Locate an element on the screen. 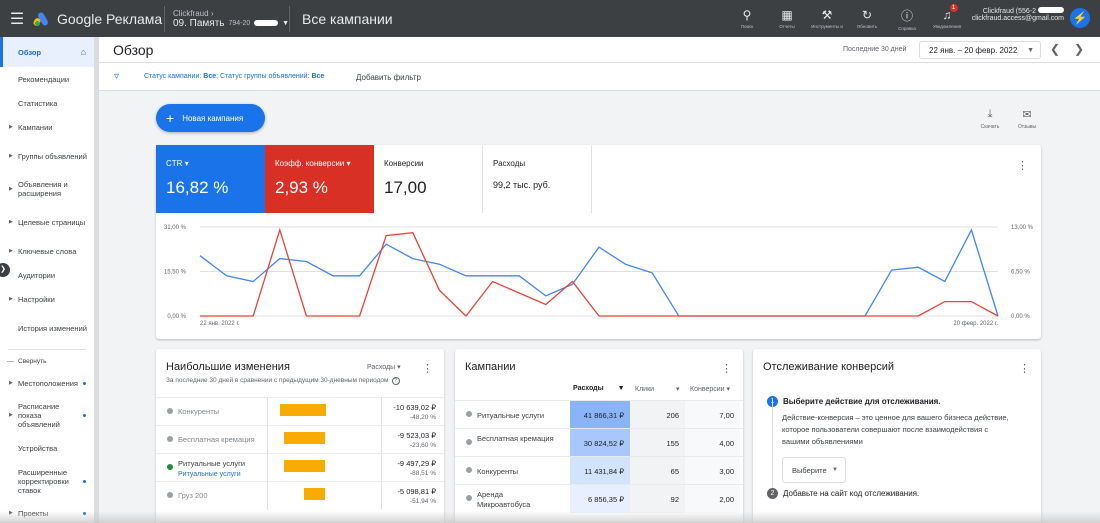 This screenshot has width=1100, height=523. refresh-tool: ↻ Обновить is located at coordinates (867, 18).